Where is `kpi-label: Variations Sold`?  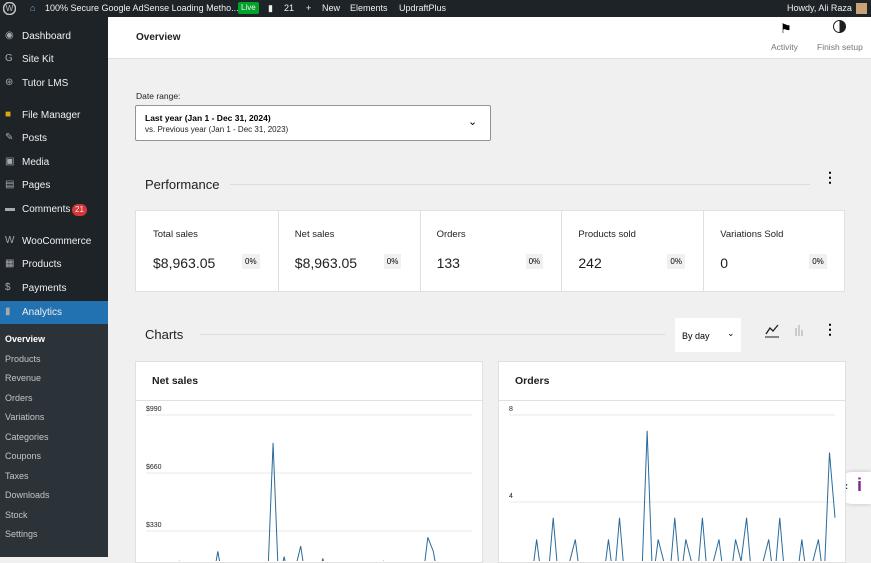
kpi-label: Variations Sold is located at coordinates (752, 234).